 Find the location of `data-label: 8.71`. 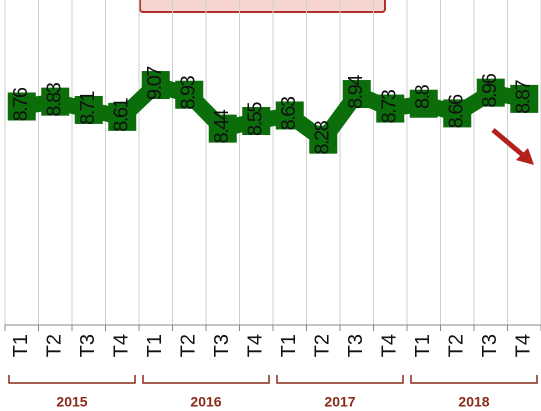

data-label: 8.71 is located at coordinates (88, 108).